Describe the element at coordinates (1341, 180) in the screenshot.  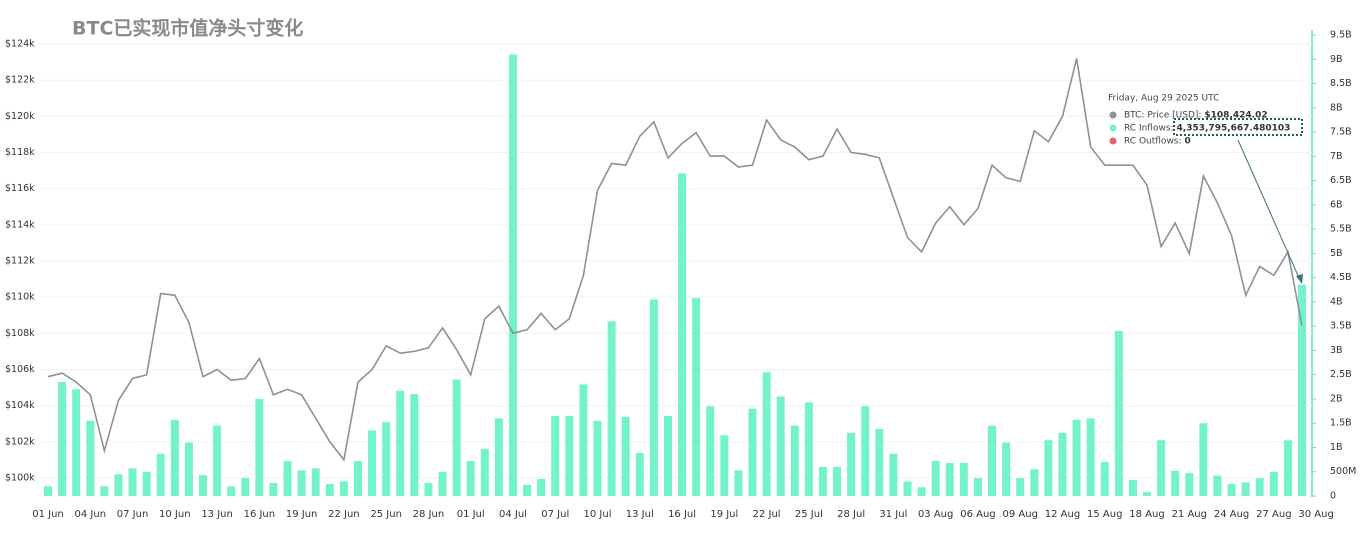
I see `y2-tick-label: 6.5B` at that location.